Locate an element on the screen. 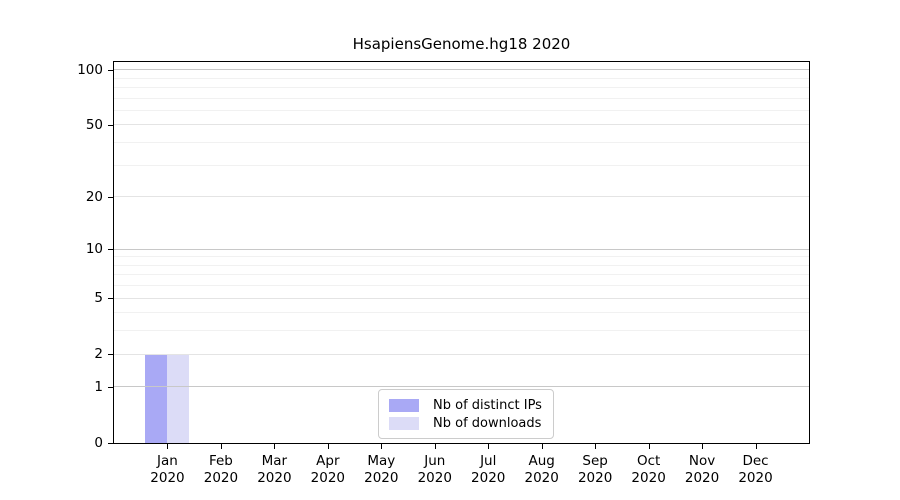 The image size is (900, 500). legend-row-downloads: Nb of downloads is located at coordinates (465, 423).